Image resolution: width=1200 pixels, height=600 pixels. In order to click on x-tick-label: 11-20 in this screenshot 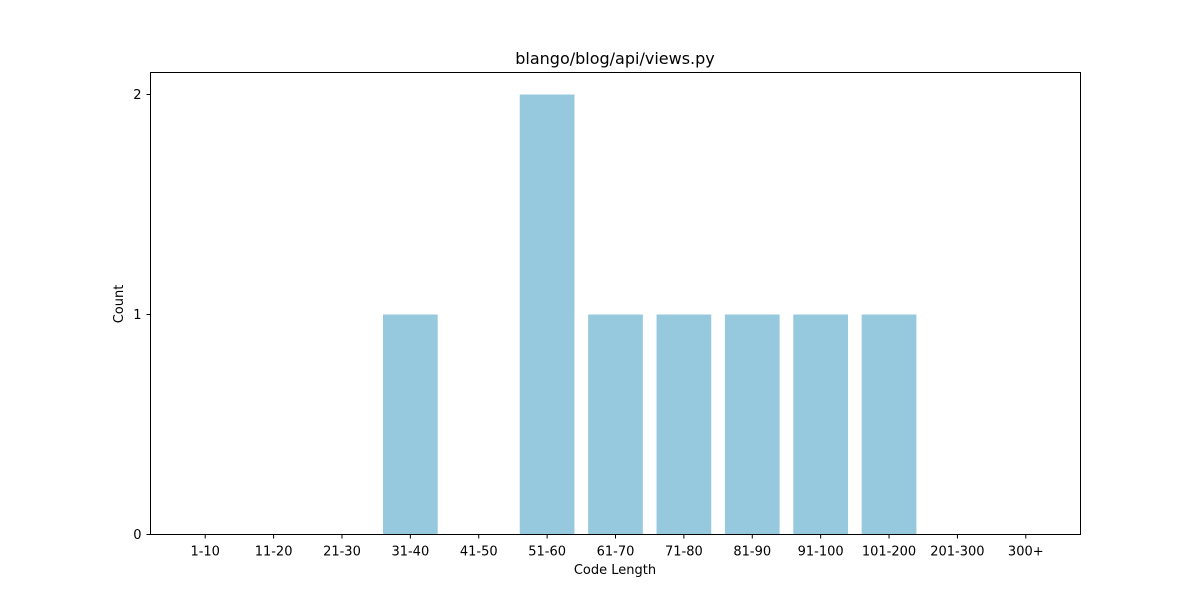, I will do `click(274, 552)`.